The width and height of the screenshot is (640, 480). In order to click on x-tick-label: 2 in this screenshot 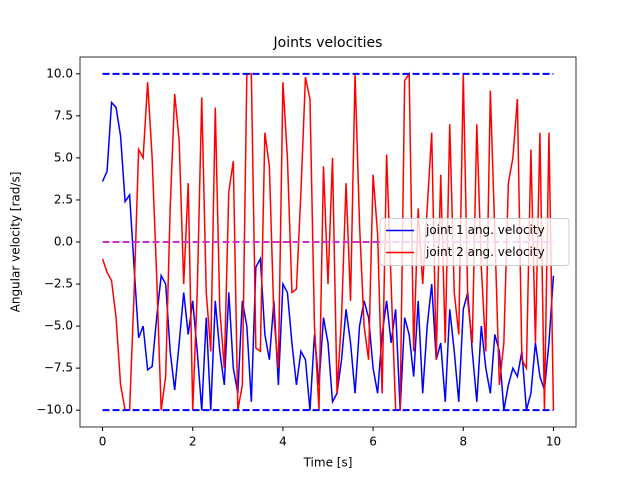, I will do `click(193, 442)`.